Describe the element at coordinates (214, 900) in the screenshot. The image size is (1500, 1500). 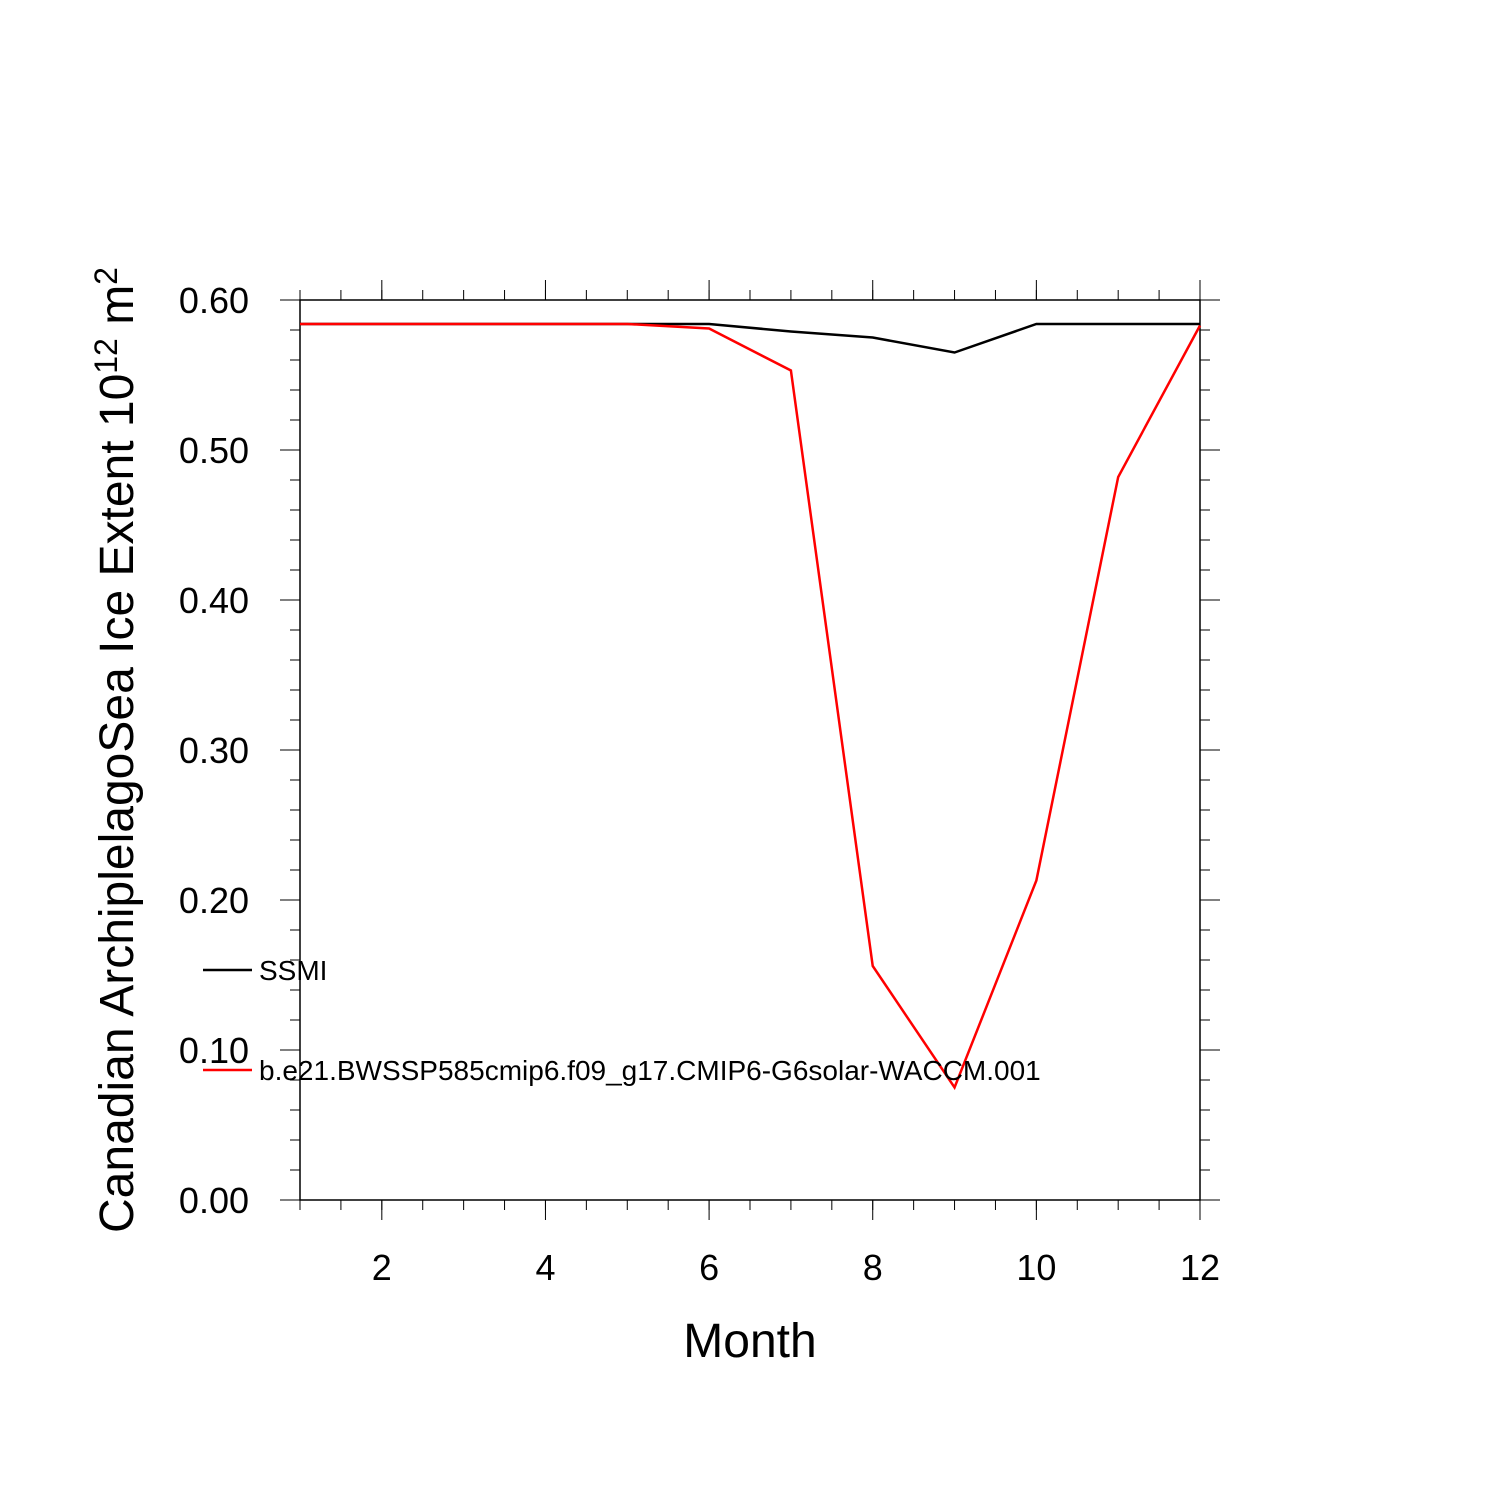
I see `y-tick-label: 0.20` at that location.